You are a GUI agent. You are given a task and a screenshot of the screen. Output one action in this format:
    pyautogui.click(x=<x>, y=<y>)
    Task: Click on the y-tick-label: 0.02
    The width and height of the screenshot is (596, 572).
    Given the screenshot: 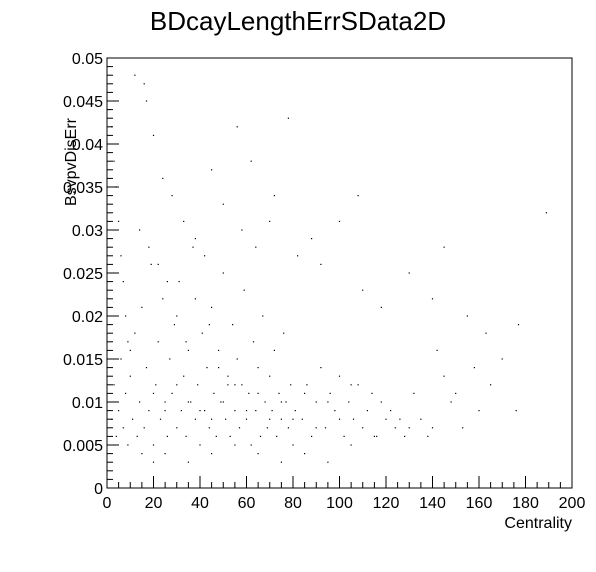 What is the action you would take?
    pyautogui.click(x=87, y=317)
    